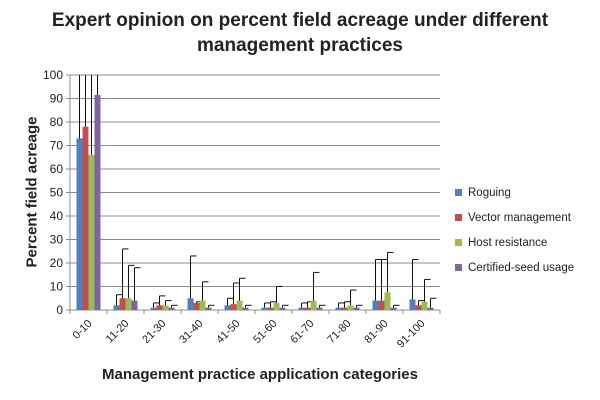 This screenshot has height=400, width=600. Describe the element at coordinates (57, 287) in the screenshot. I see `y-tick-label: 10` at that location.